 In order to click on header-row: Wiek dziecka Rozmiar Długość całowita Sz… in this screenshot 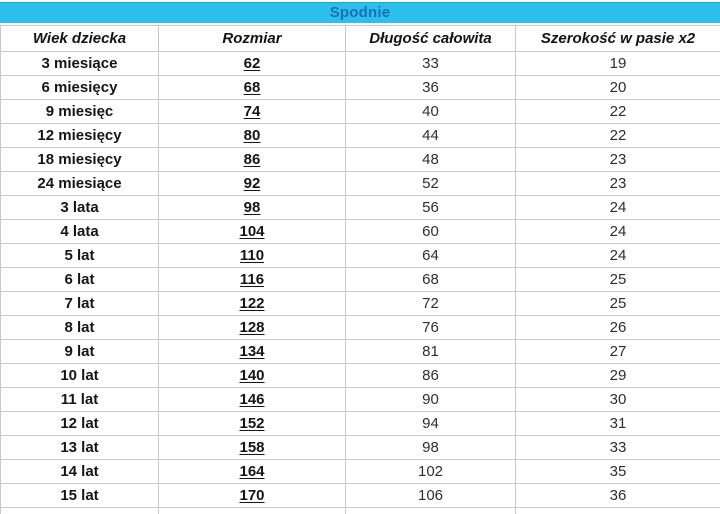, I will do `click(360, 39)`.